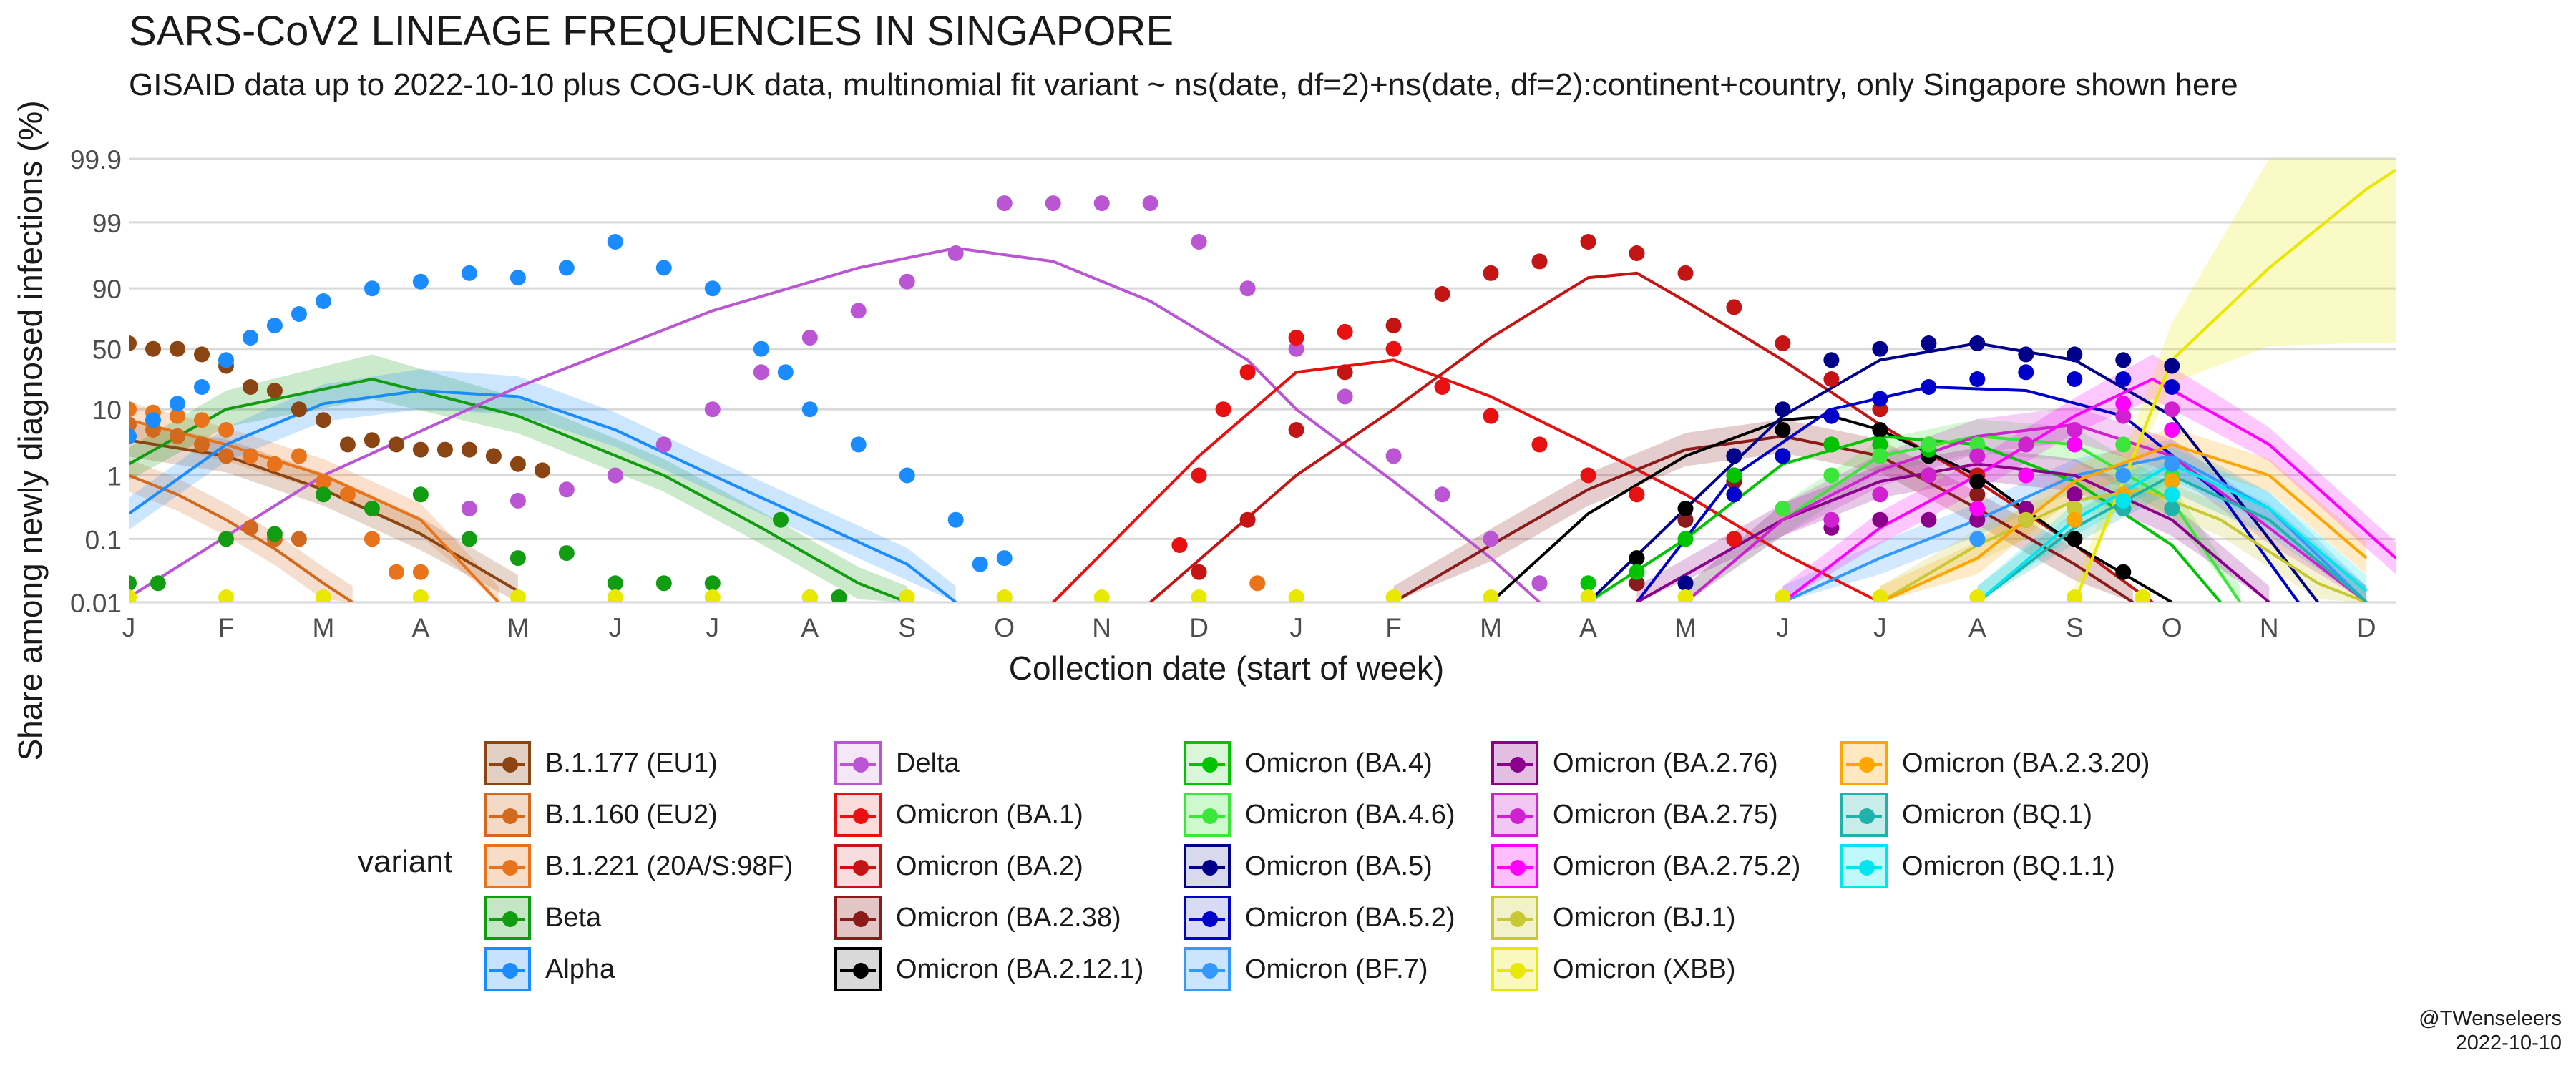 Image resolution: width=2576 pixels, height=1073 pixels. What do you see at coordinates (601, 763) in the screenshot?
I see `legend-item: B.1.177 (EU1)` at bounding box center [601, 763].